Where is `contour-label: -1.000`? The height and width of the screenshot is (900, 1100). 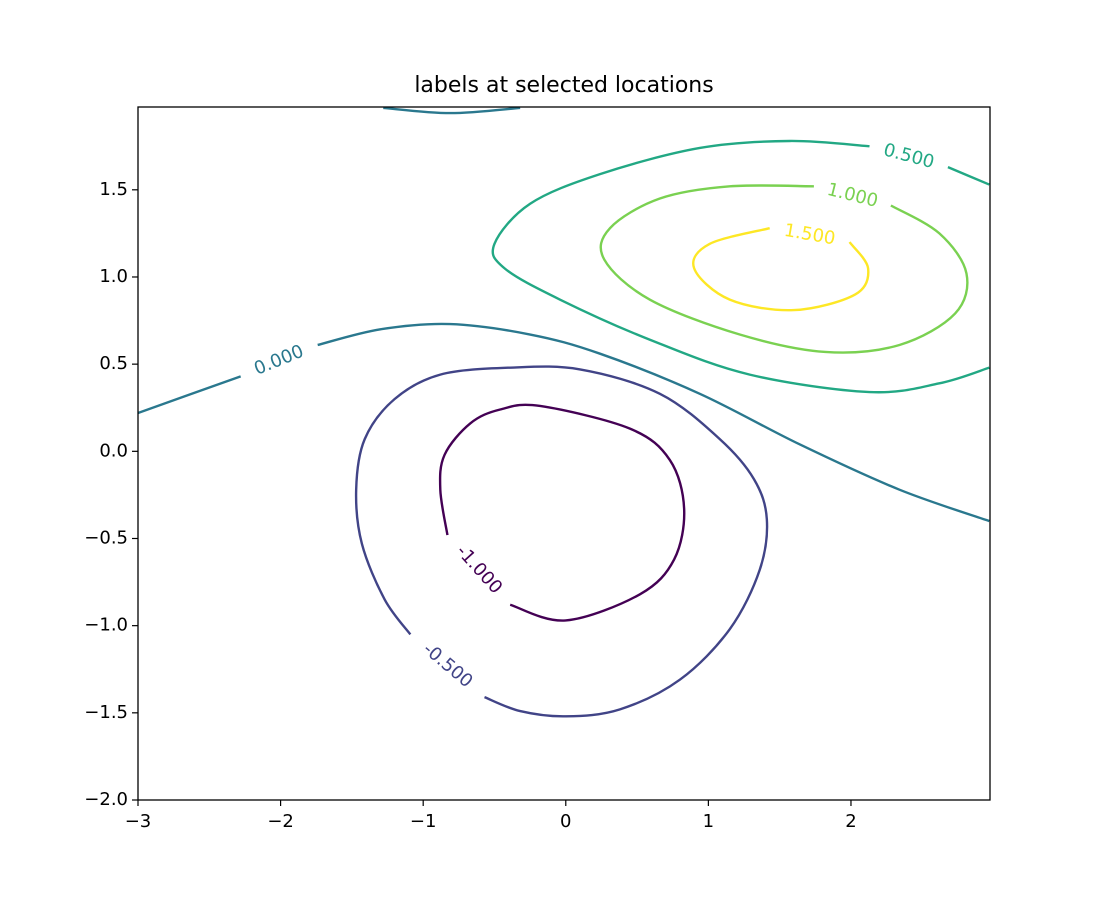 contour-label: -1.000 is located at coordinates (479, 569).